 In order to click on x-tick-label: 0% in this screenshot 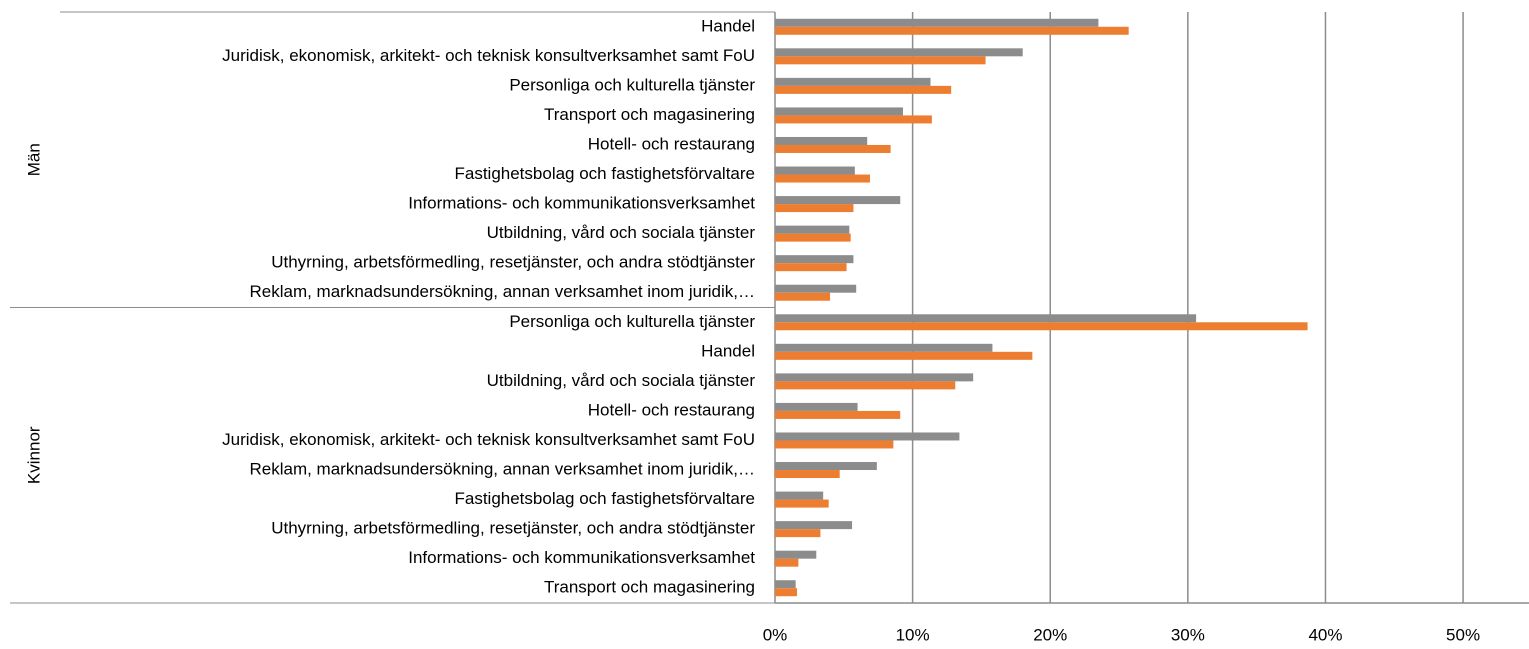, I will do `click(775, 634)`.